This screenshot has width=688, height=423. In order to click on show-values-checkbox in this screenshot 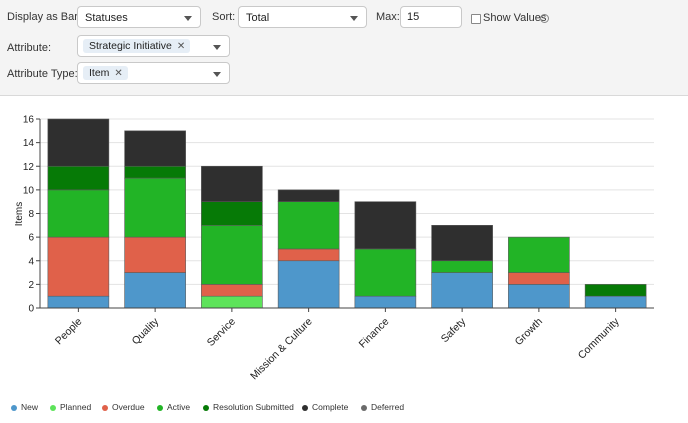, I will do `click(476, 19)`.